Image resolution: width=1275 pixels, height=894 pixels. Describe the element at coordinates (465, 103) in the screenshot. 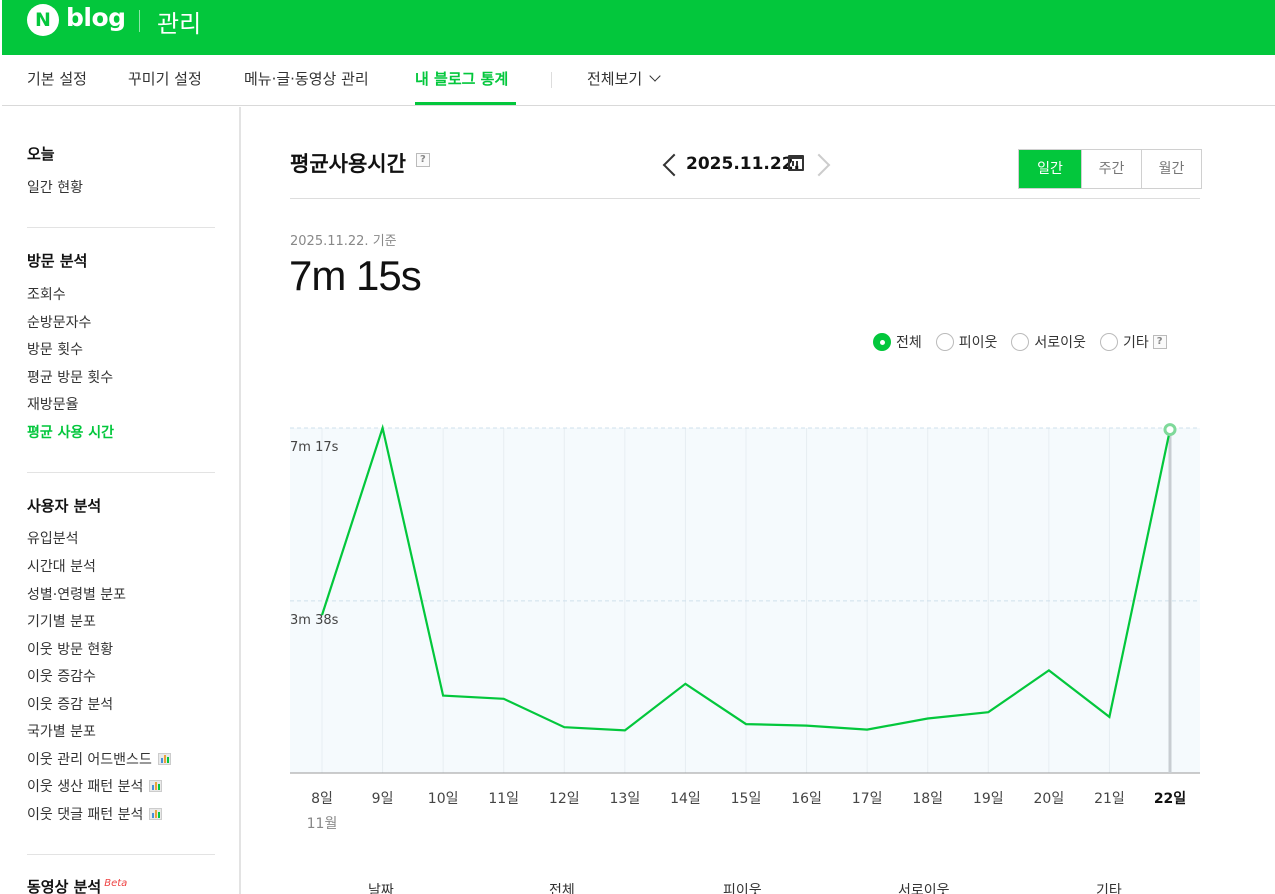

I see `active-tab-indicator` at that location.